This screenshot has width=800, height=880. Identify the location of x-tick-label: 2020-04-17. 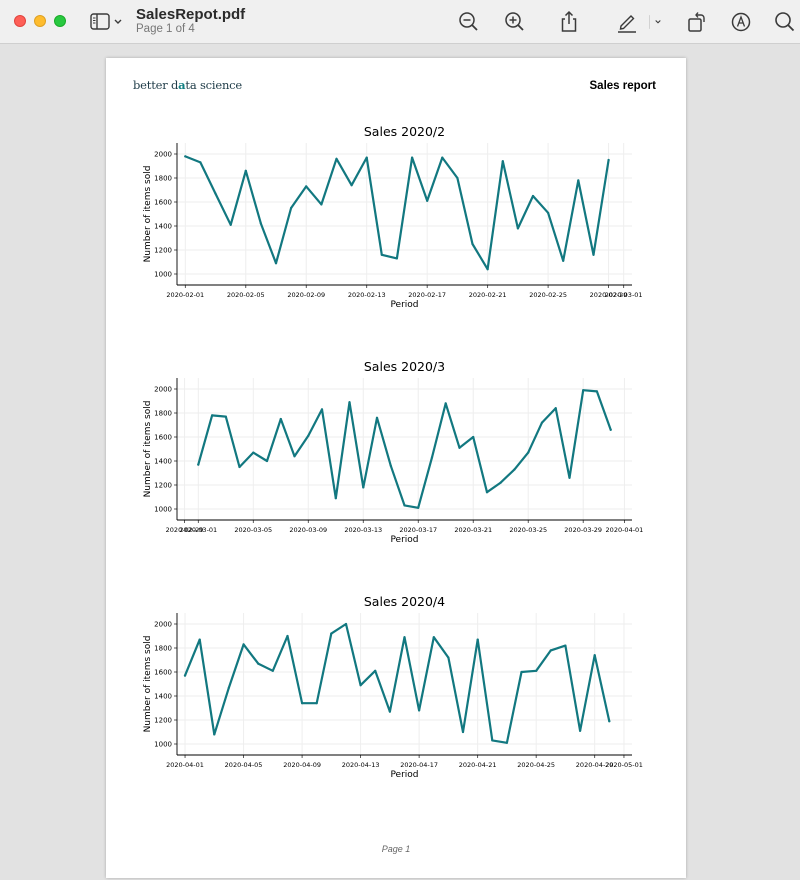
(419, 765).